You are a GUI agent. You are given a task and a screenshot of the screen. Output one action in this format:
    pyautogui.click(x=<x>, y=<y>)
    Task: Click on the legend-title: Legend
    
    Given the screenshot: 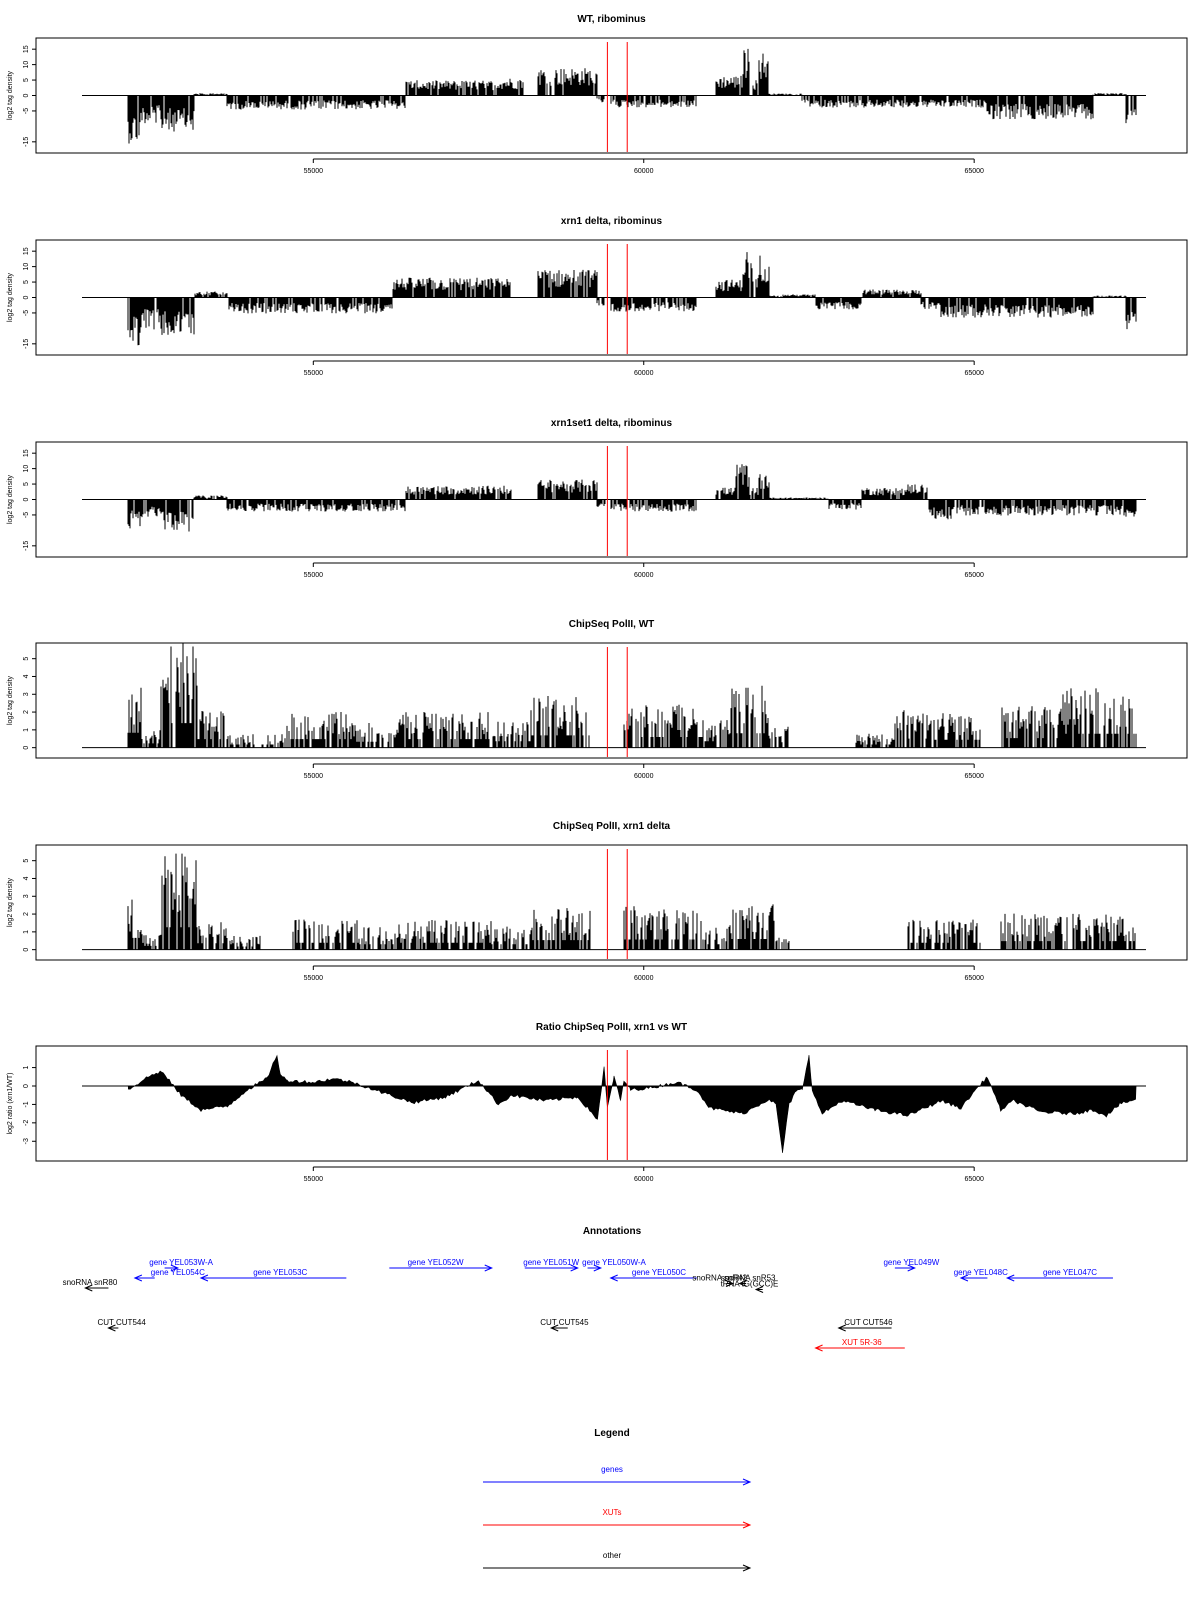 What is the action you would take?
    pyautogui.click(x=612, y=1433)
    